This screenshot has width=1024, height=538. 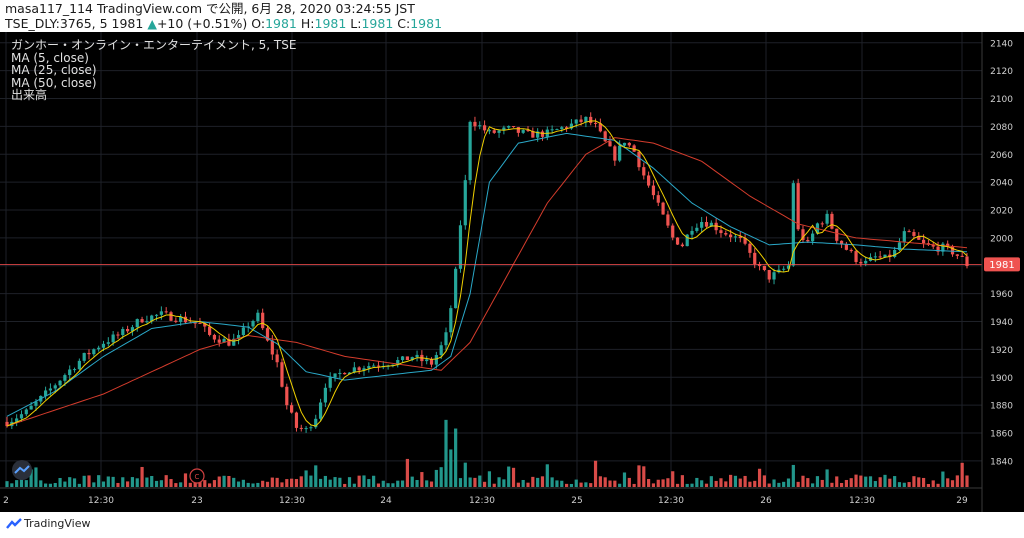 I want to click on tradingview-watermark-icon, so click(x=22, y=470).